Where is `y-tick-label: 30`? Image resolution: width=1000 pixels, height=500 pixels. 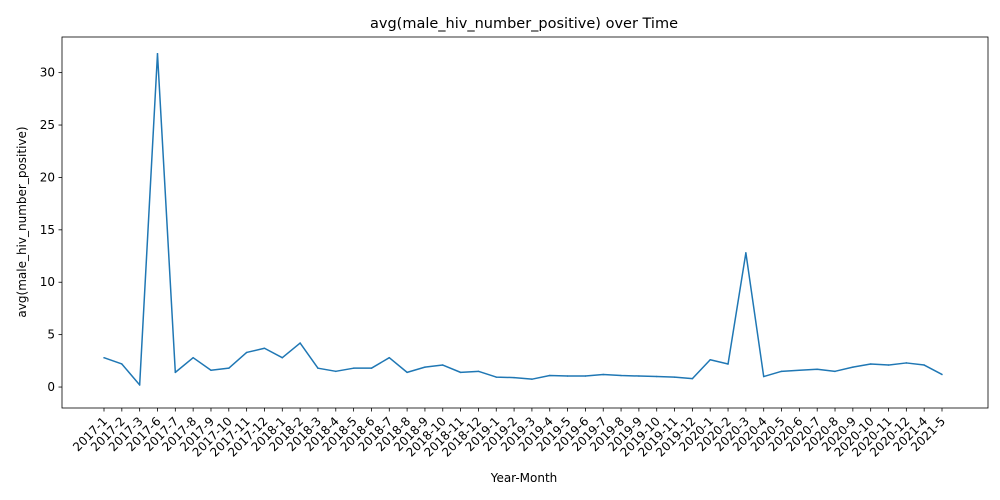 y-tick-label: 30 is located at coordinates (47, 73).